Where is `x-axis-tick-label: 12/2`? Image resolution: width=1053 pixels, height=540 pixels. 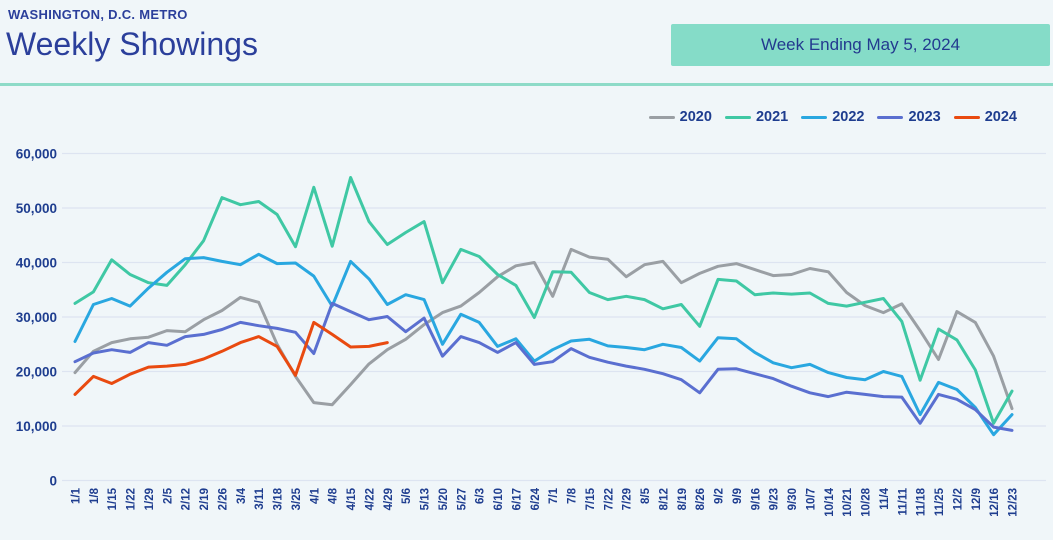 x-axis-tick-label: 12/2 is located at coordinates (958, 499).